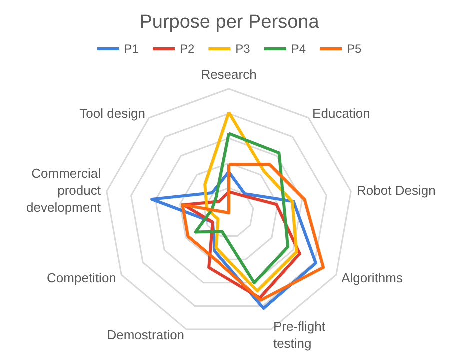  Describe the element at coordinates (64, 190) in the screenshot. I see `spoke-label: Commercial product development` at that location.